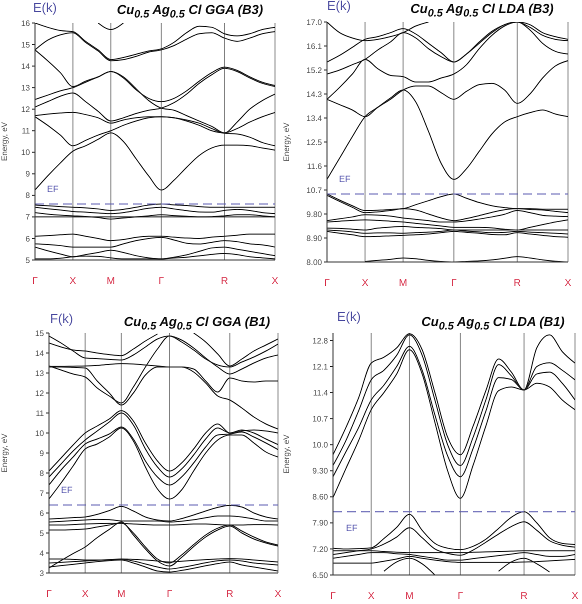 The image size is (582, 604). Describe the element at coordinates (314, 22) in the screenshot. I see `y-tick-label: 17.0` at that location.